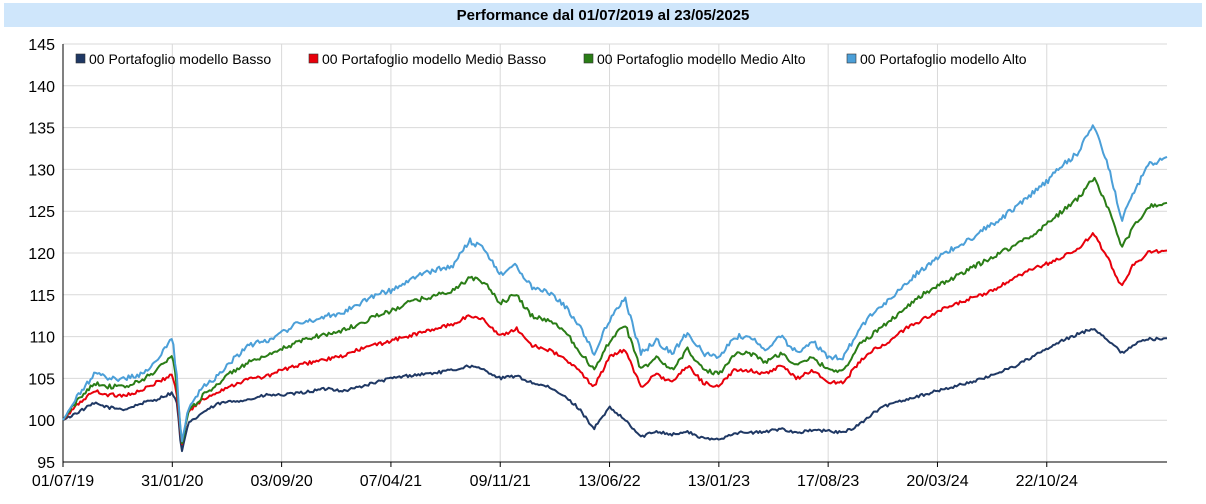 The width and height of the screenshot is (1206, 504). I want to click on legend-label: 00 Portafoglio modello Alto, so click(943, 59).